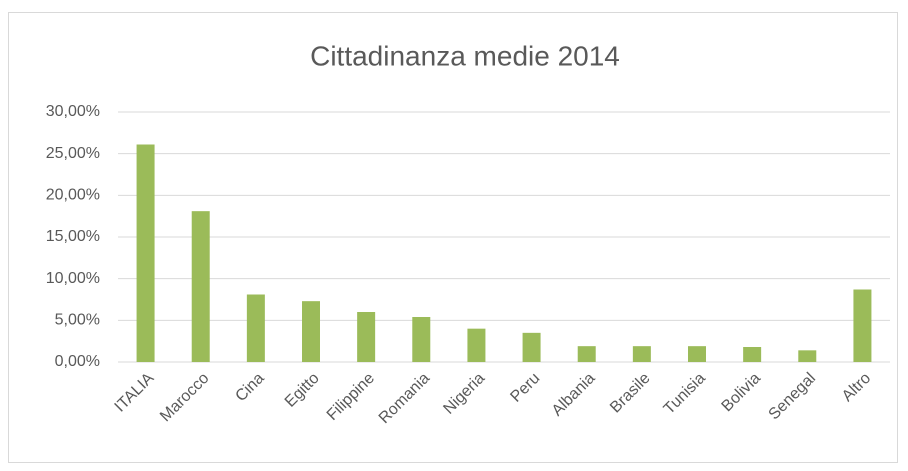  Describe the element at coordinates (73, 195) in the screenshot. I see `y-tick-label: 20,00%` at that location.